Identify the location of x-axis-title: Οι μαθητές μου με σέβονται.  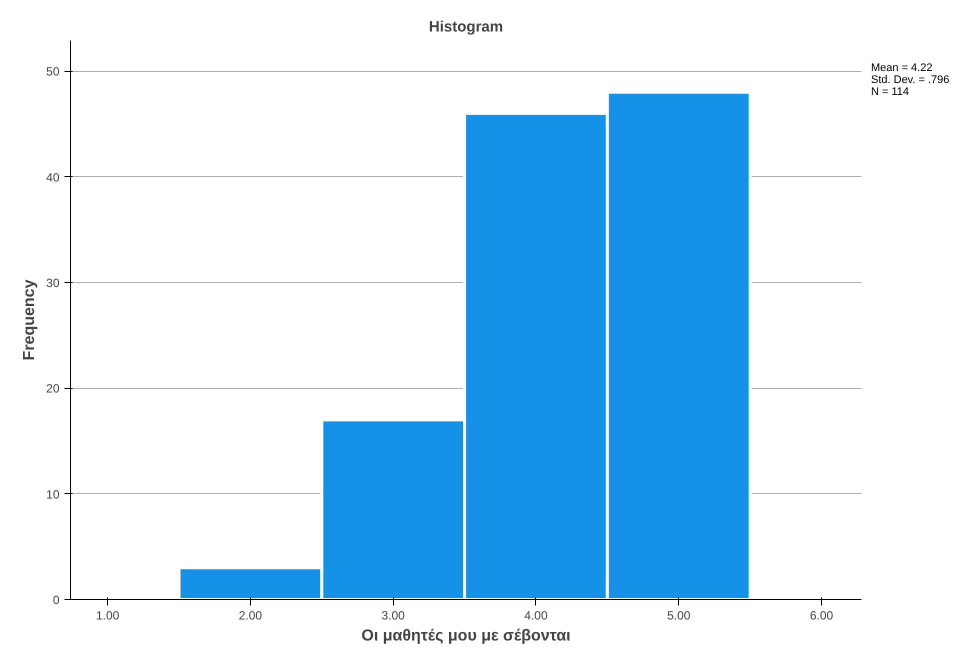
(466, 636).